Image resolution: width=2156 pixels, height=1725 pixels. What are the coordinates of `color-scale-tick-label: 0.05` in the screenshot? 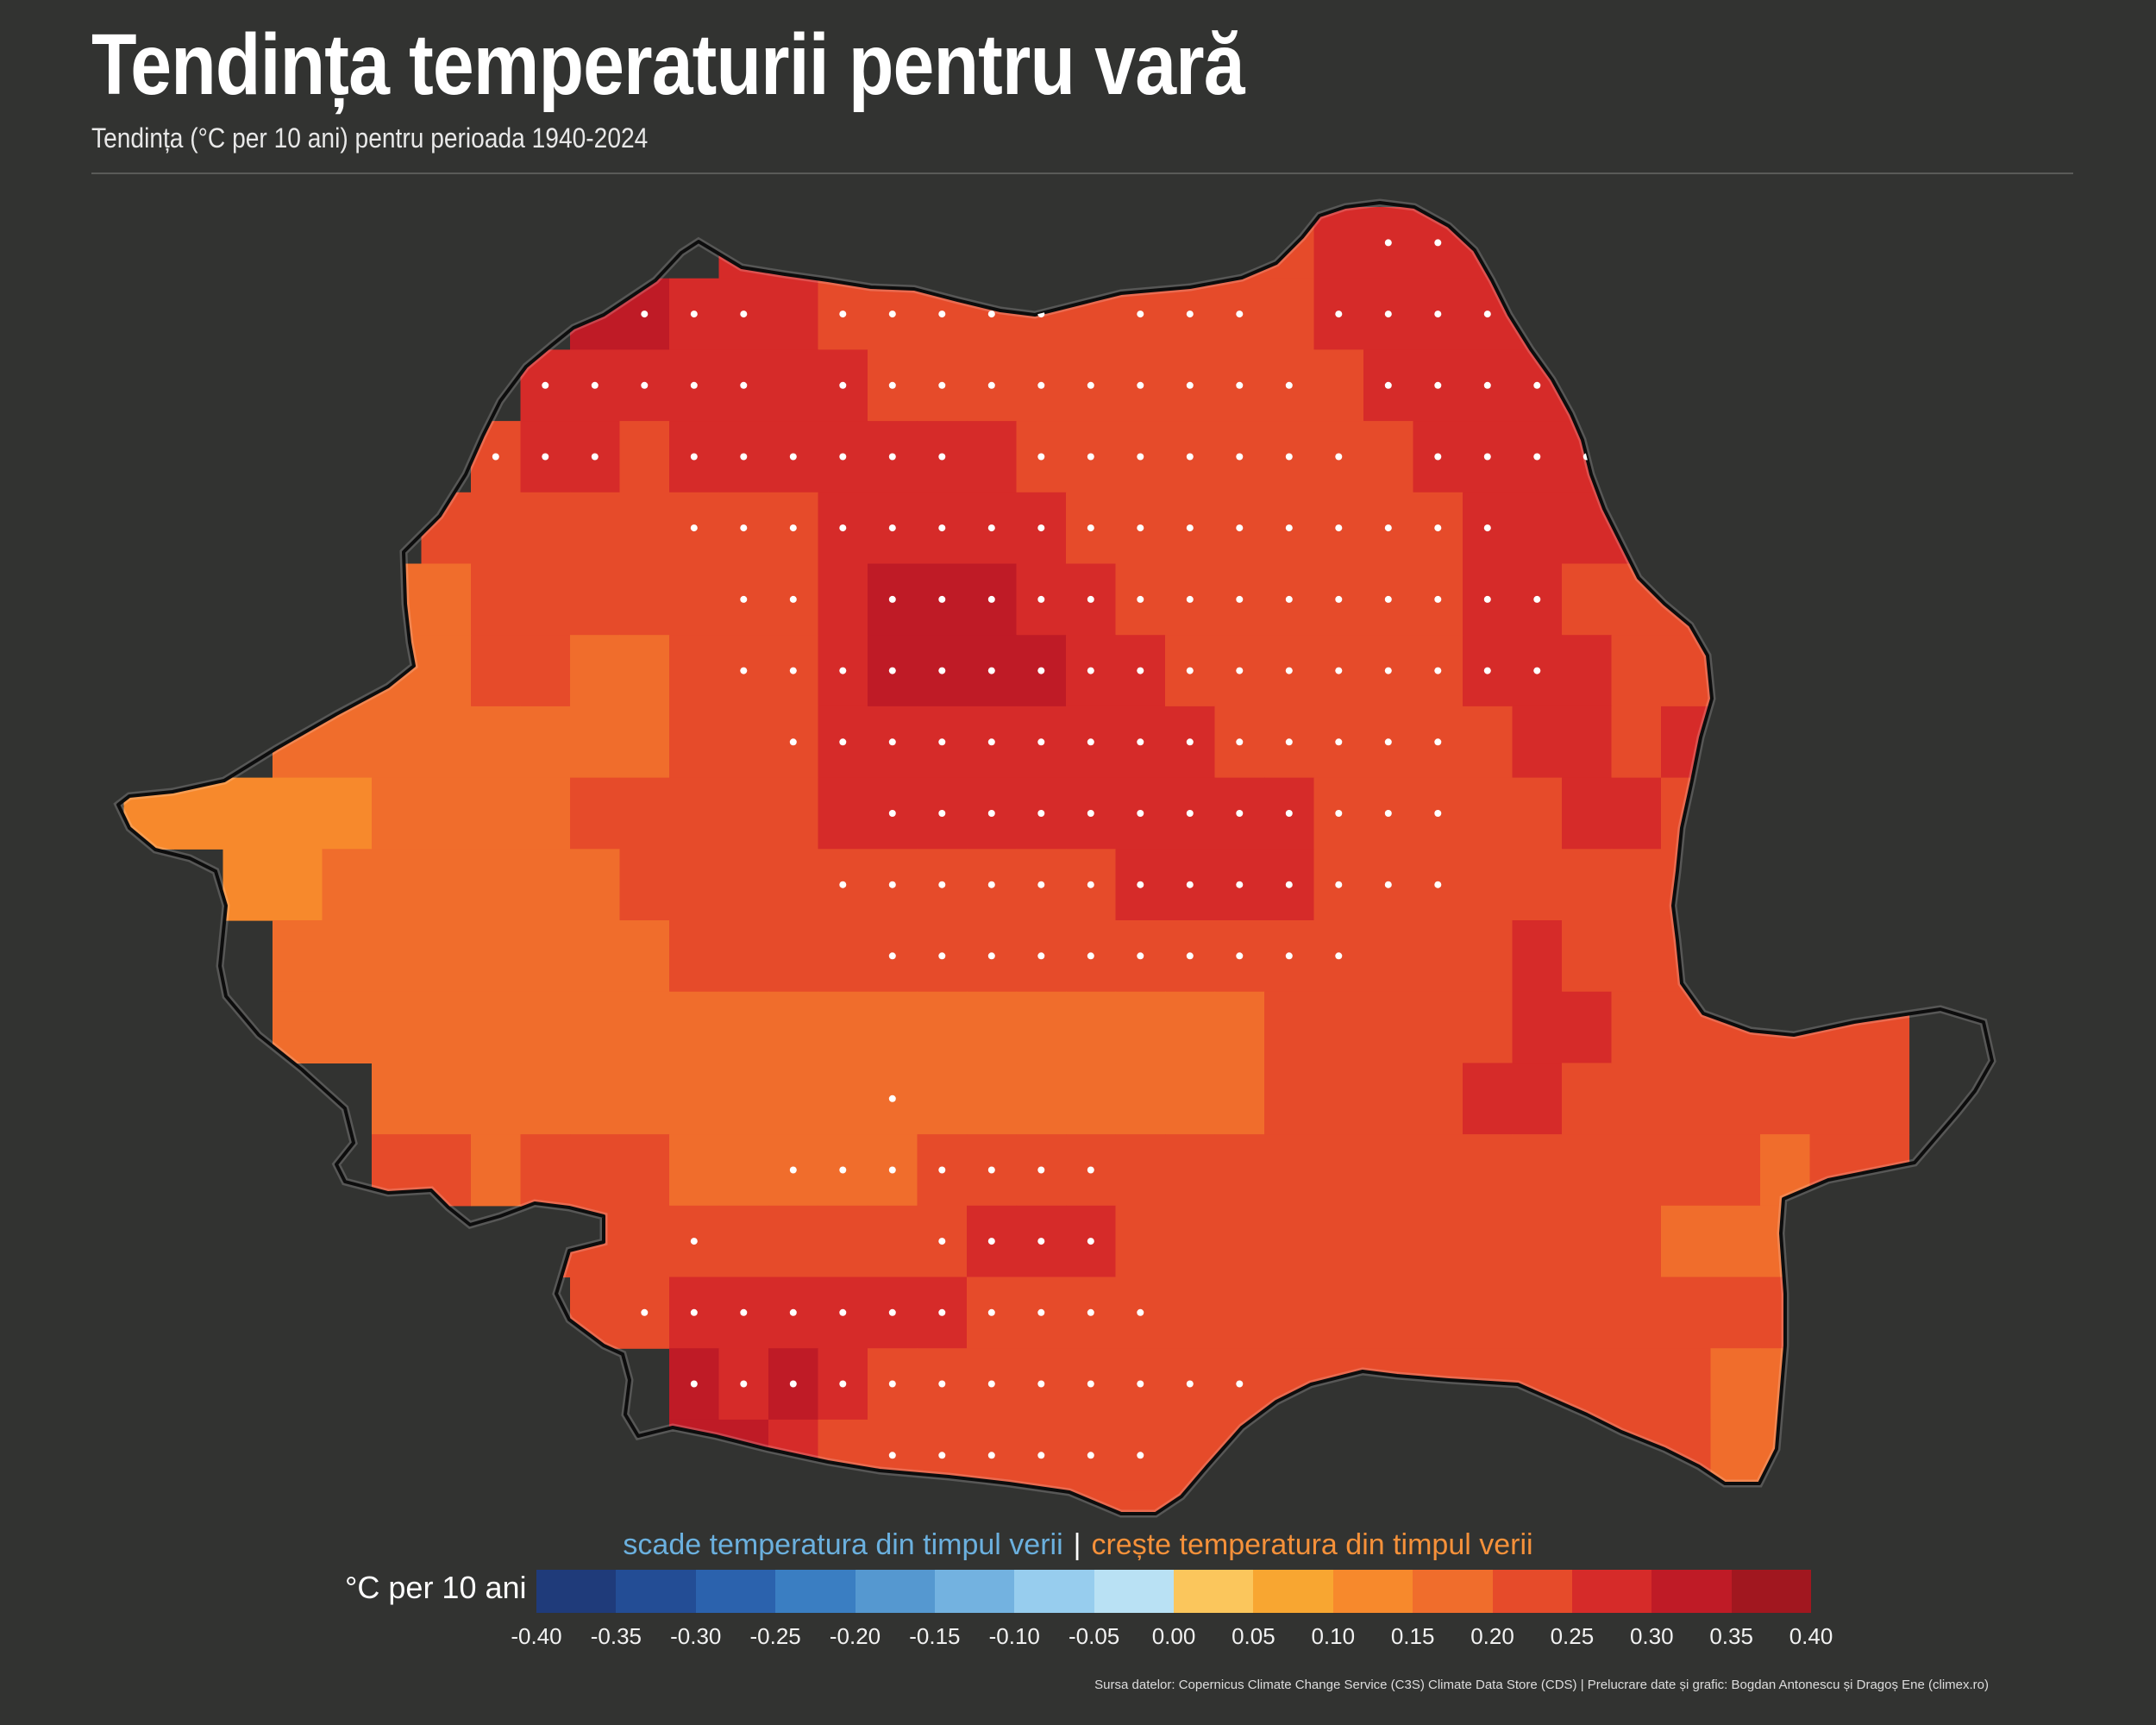 It's located at (1253, 1636).